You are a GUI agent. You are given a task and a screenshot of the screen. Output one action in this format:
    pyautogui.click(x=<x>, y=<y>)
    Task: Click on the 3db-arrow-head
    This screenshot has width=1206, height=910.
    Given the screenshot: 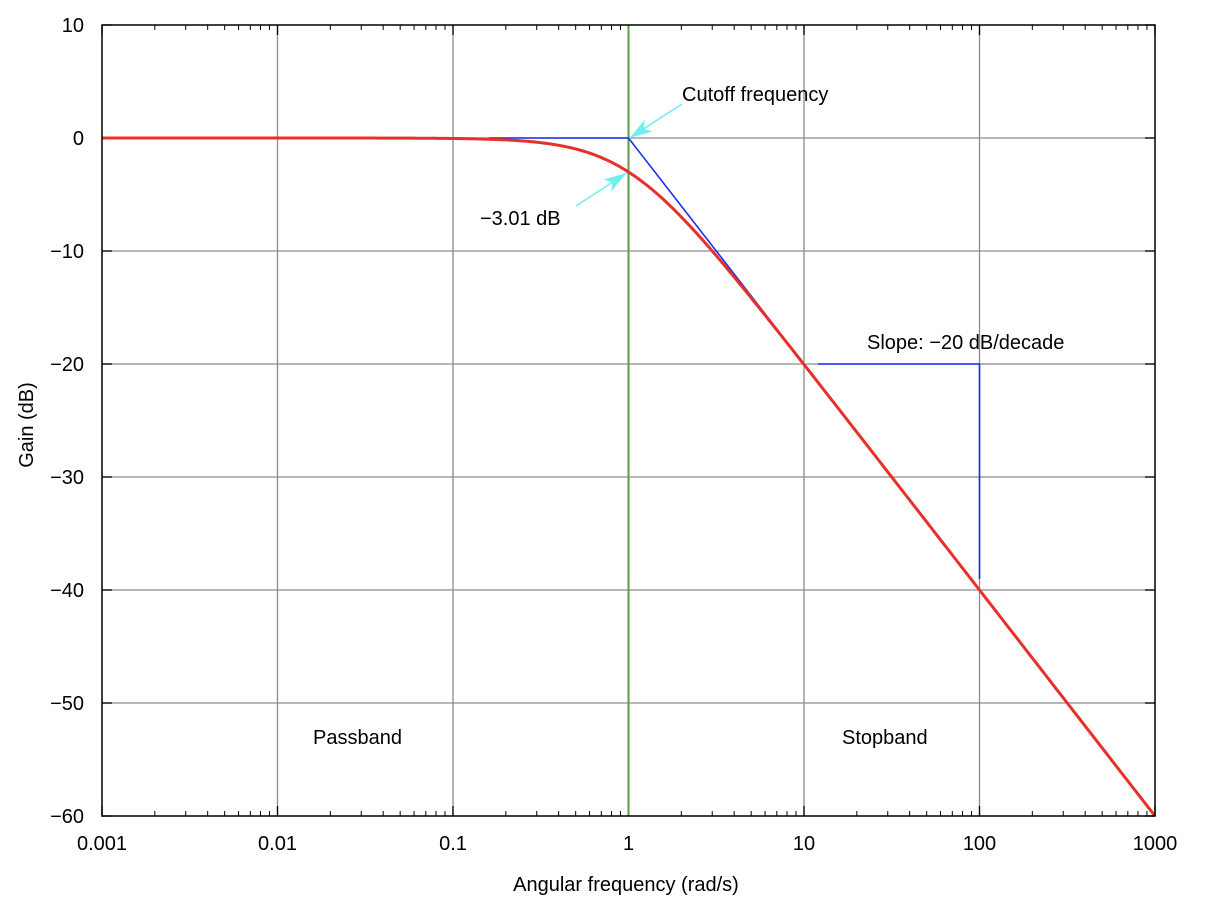 What is the action you would take?
    pyautogui.click(x=615, y=182)
    